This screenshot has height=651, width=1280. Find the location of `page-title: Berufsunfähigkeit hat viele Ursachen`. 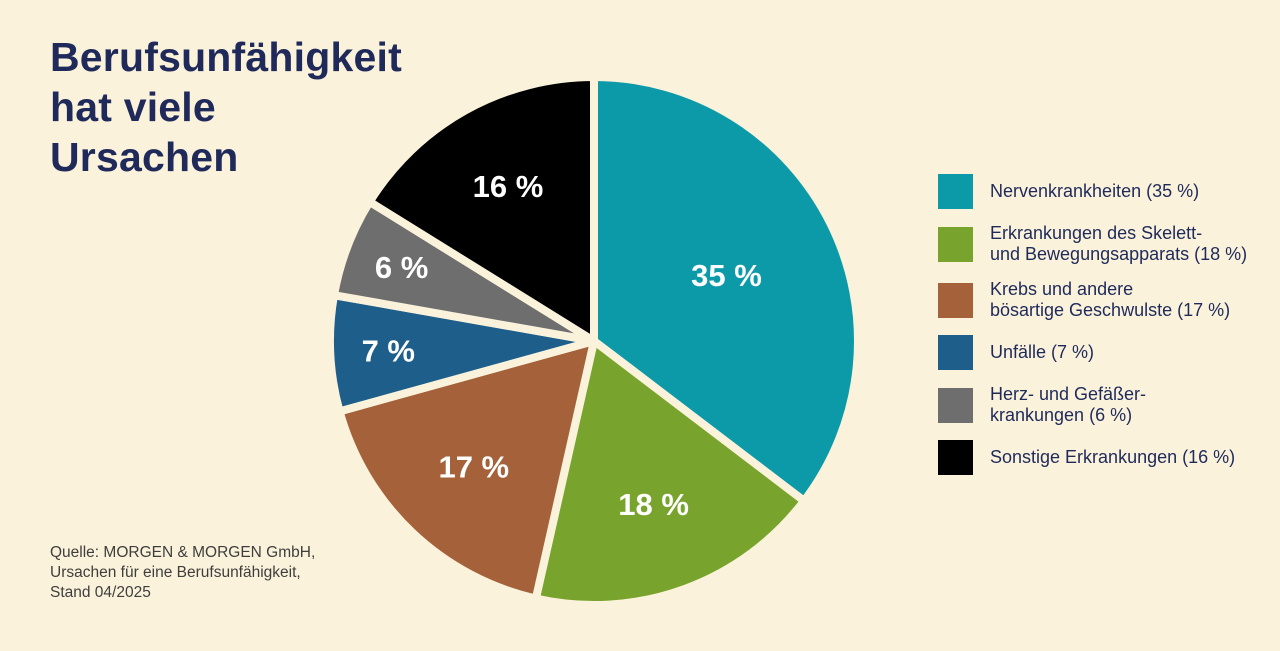

page-title: Berufsunfähigkeit hat viele Ursachen is located at coordinates (226, 107).